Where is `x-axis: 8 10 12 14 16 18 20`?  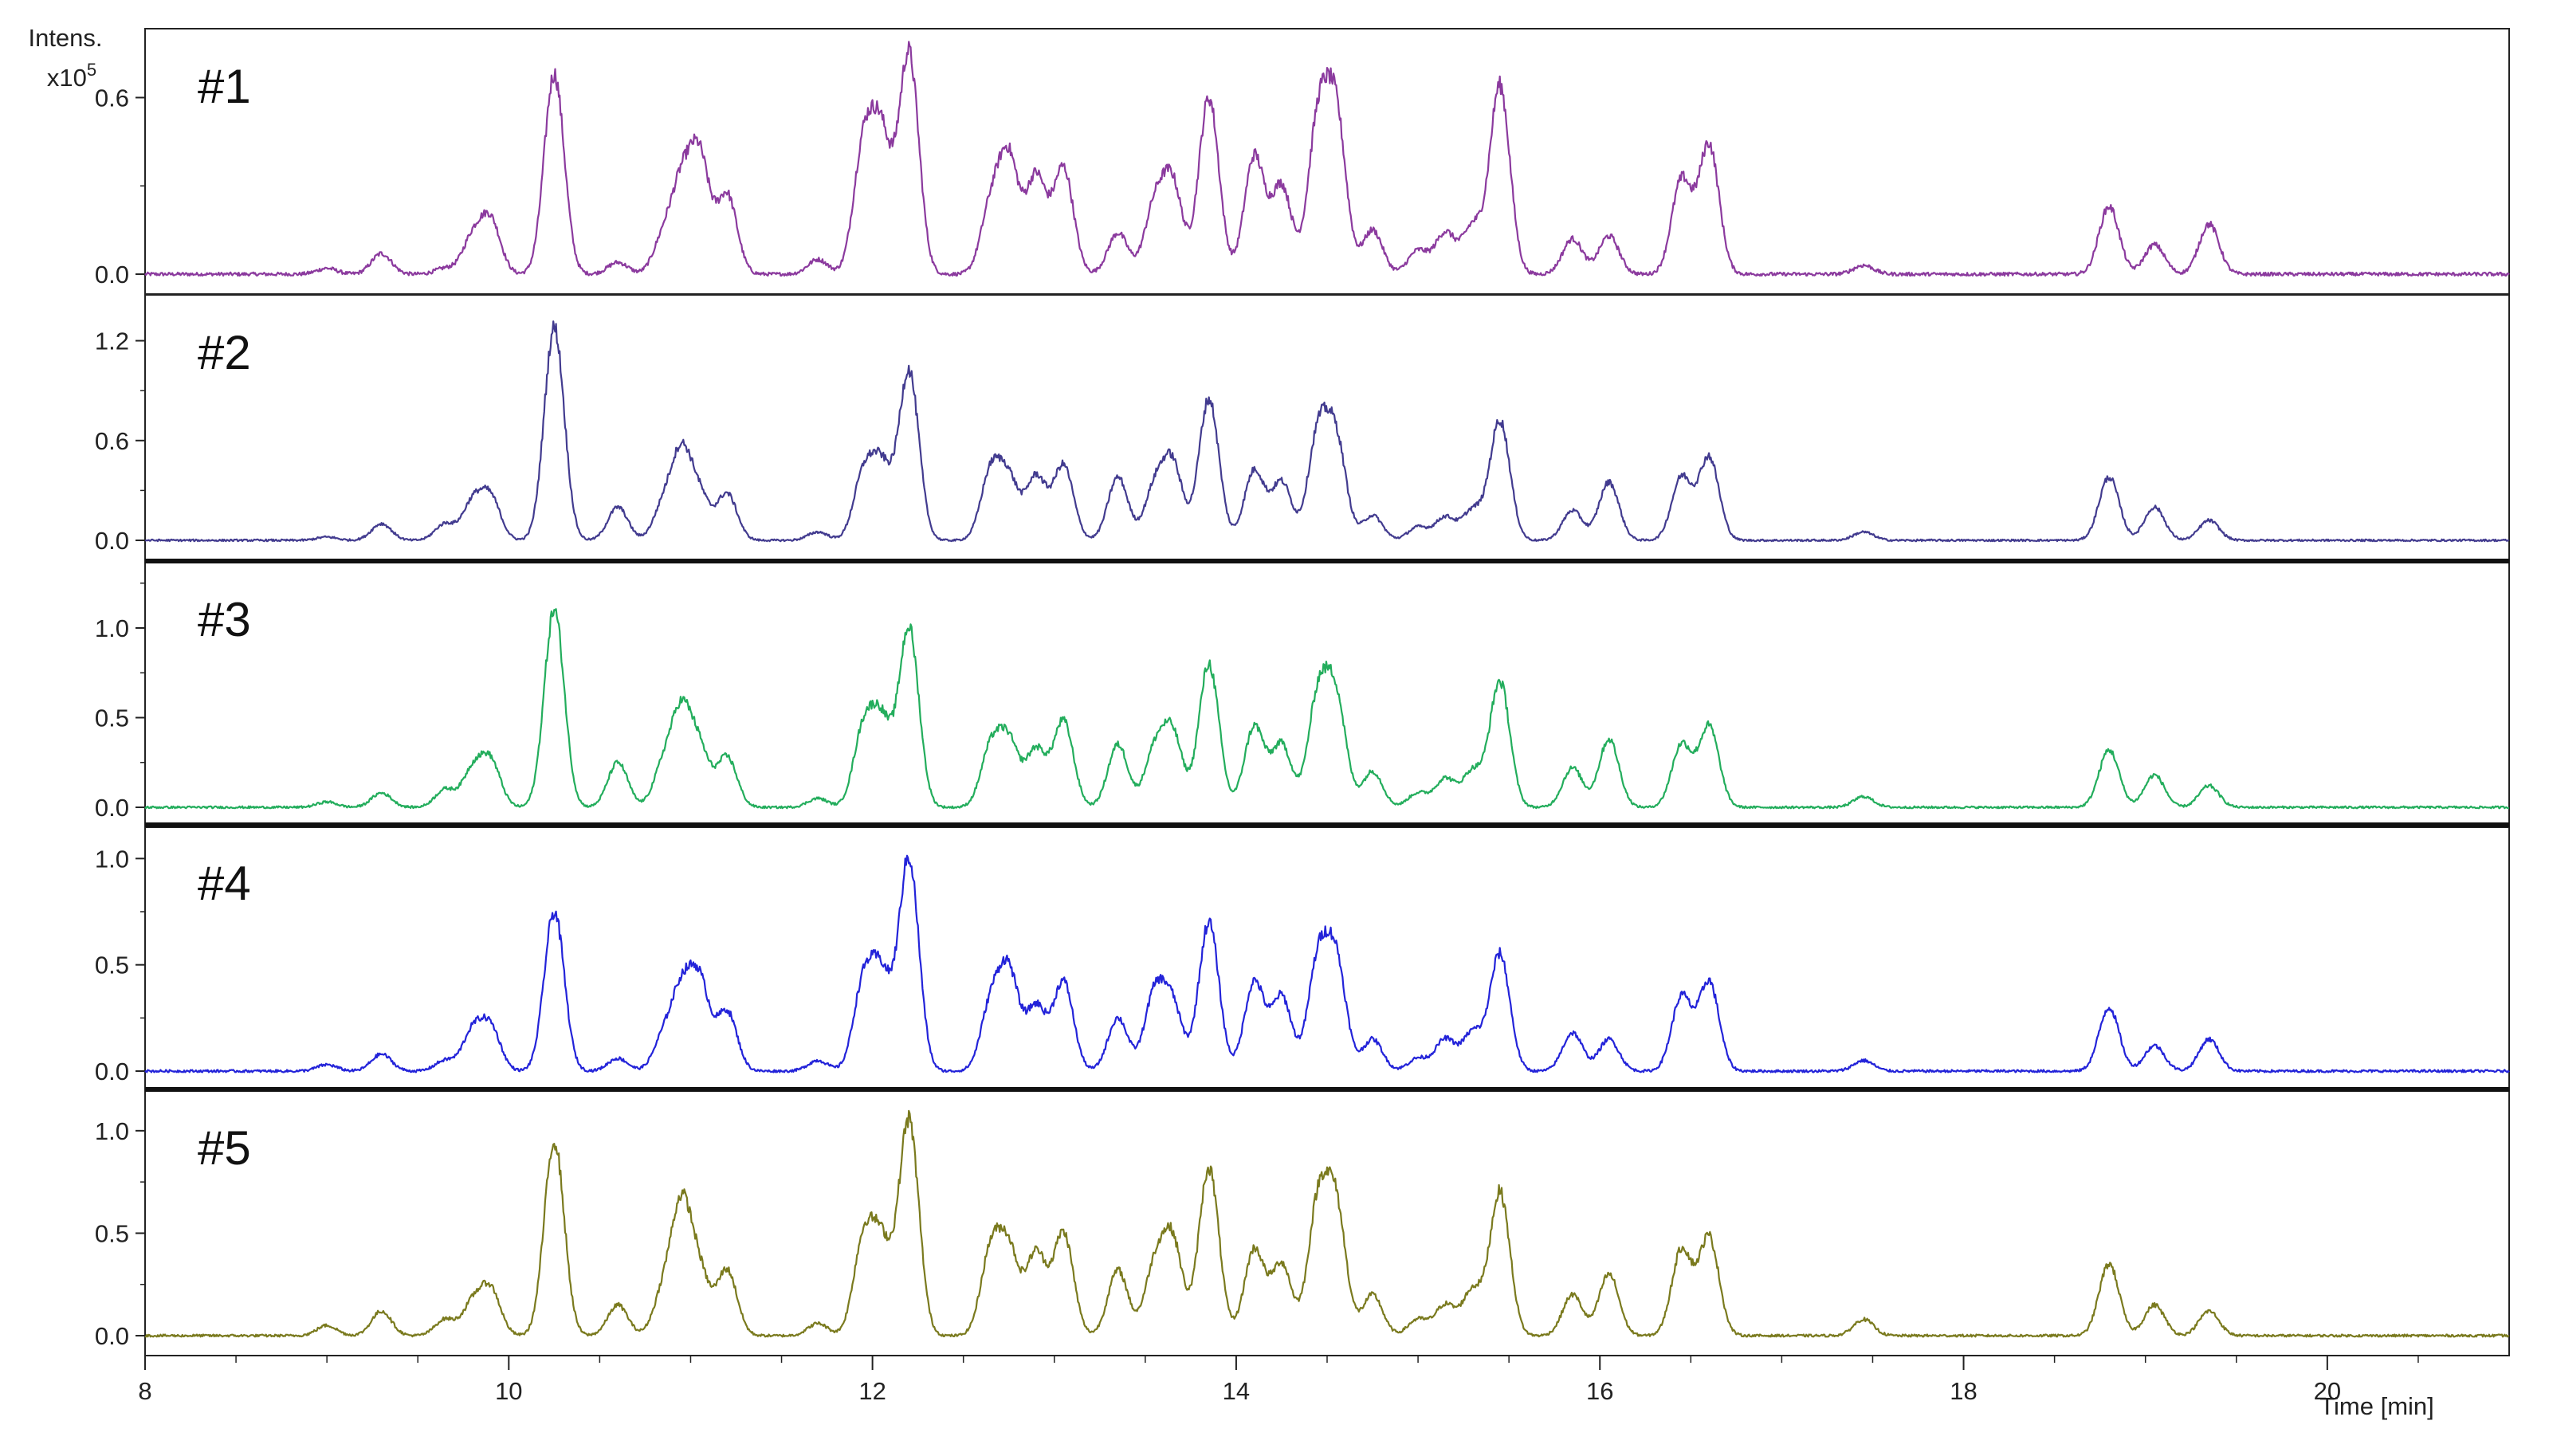
x-axis: 8 10 12 14 16 18 20 is located at coordinates (1278, 1380).